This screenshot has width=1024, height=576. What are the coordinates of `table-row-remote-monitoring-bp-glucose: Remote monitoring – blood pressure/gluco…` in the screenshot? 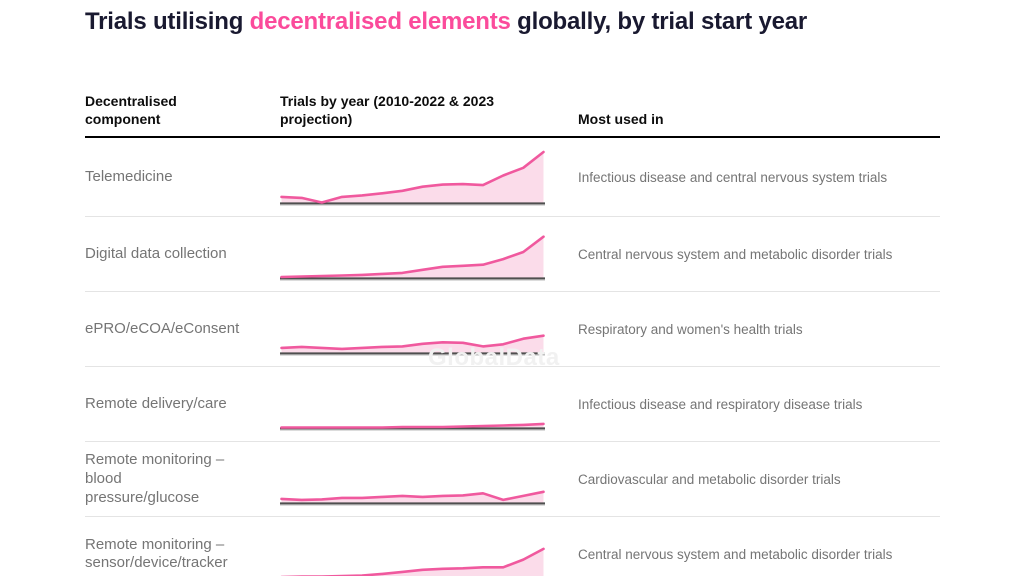 It's located at (512, 480).